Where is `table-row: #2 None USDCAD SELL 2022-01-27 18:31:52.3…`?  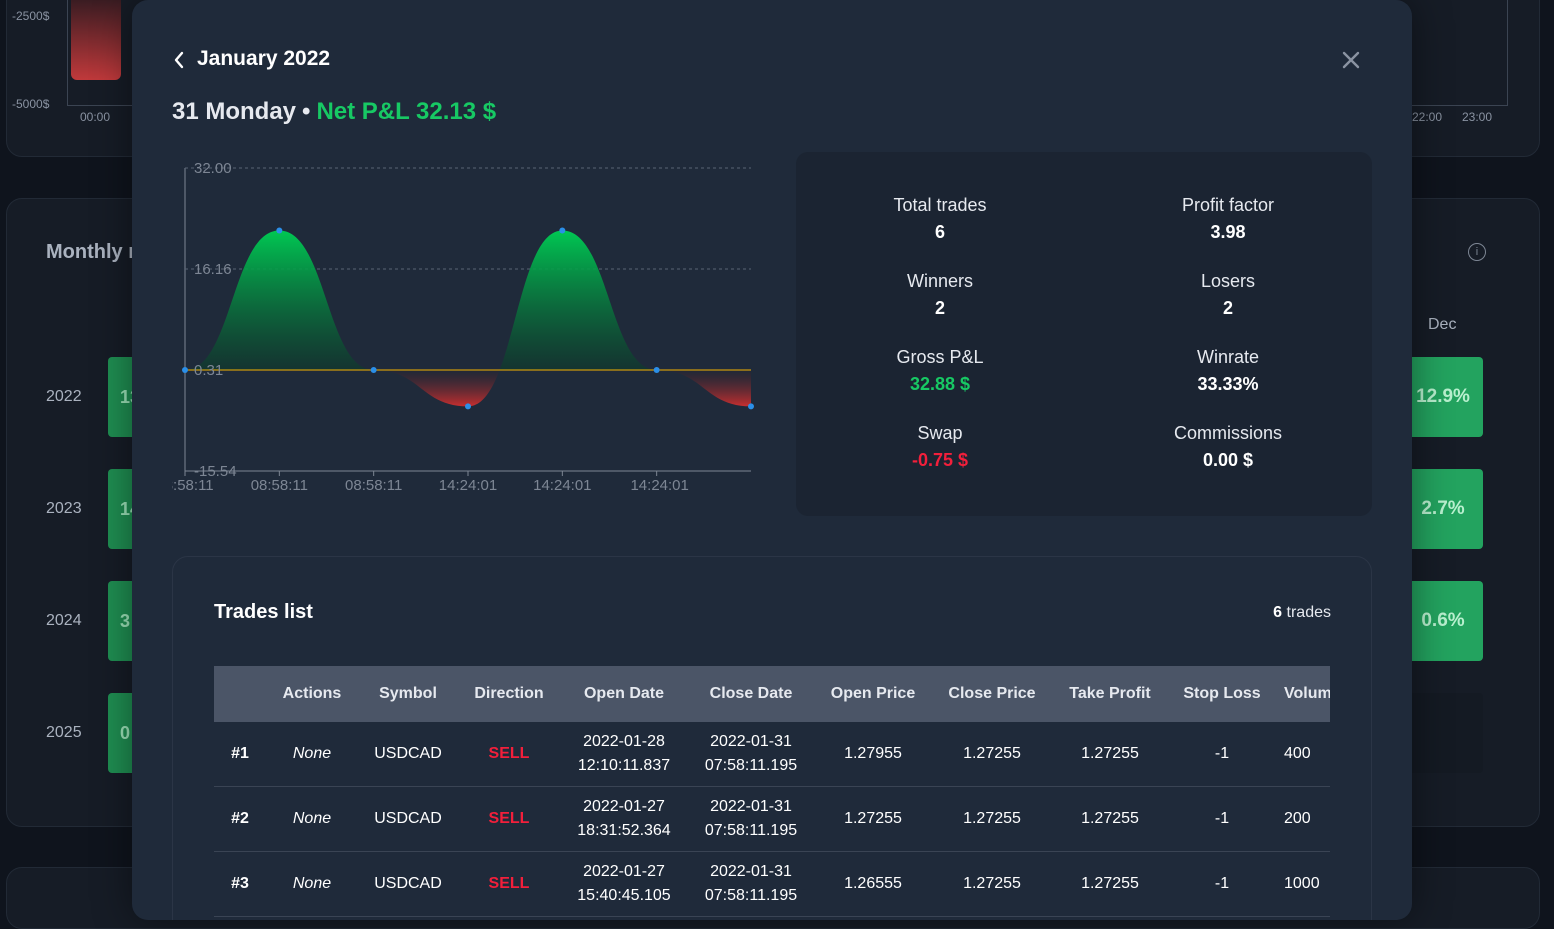 table-row: #2 None USDCAD SELL 2022-01-27 18:31:52.3… is located at coordinates (772, 819).